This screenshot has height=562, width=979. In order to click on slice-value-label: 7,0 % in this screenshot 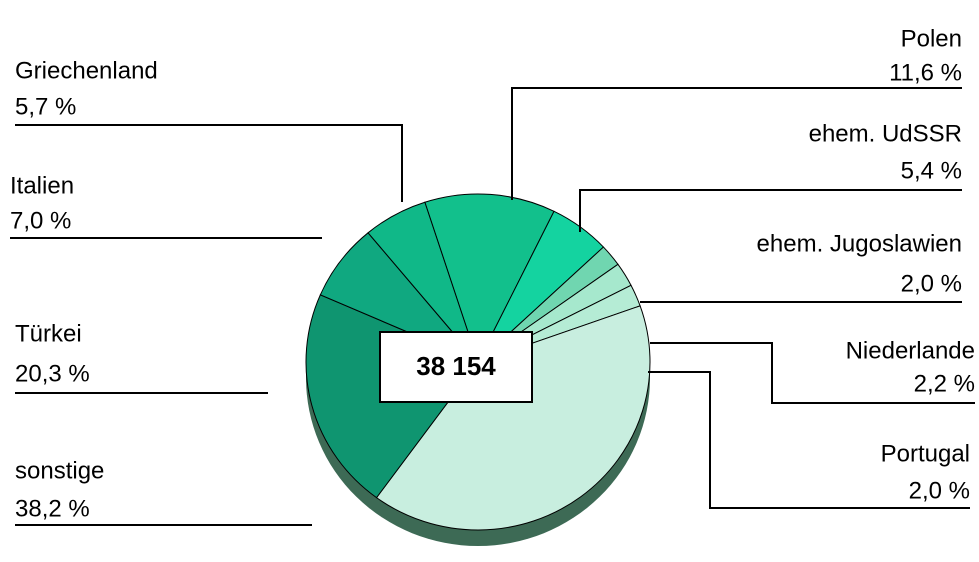, I will do `click(40, 220)`.